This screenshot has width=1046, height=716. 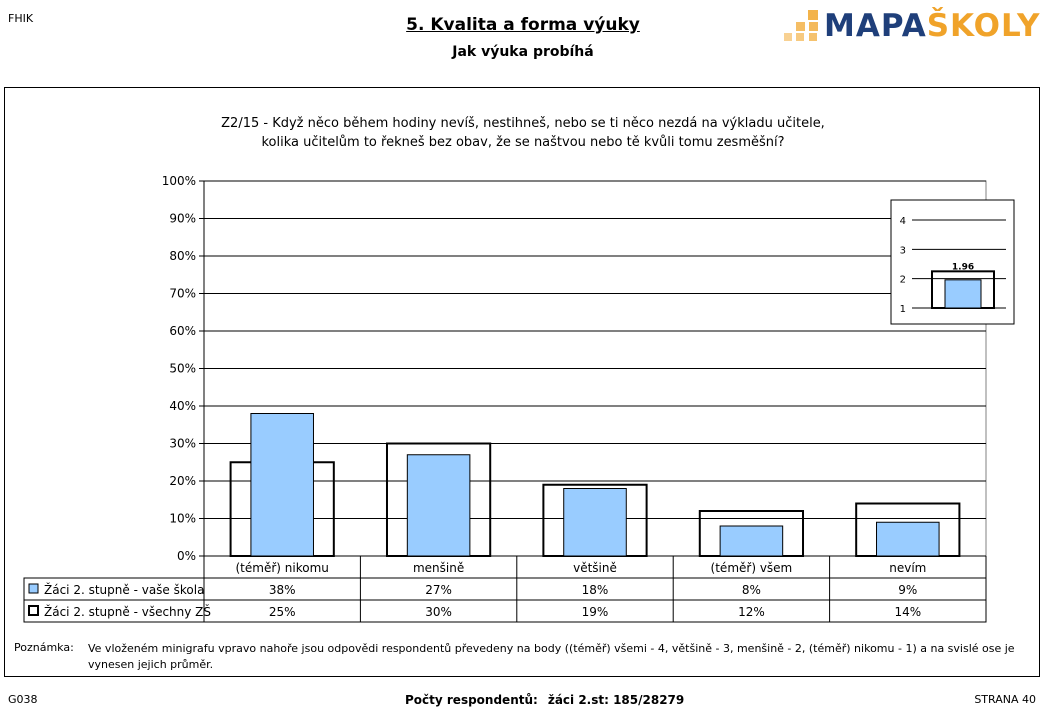 I want to click on page-title-text: 5. Kvalita a forma výuky, so click(x=523, y=25).